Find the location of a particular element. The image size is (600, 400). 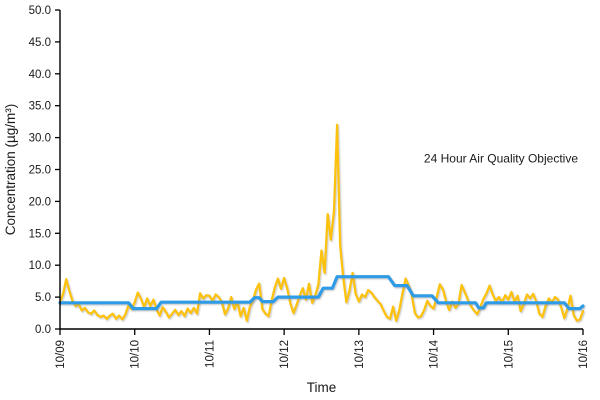

daily-average-line is located at coordinates (321, 293).